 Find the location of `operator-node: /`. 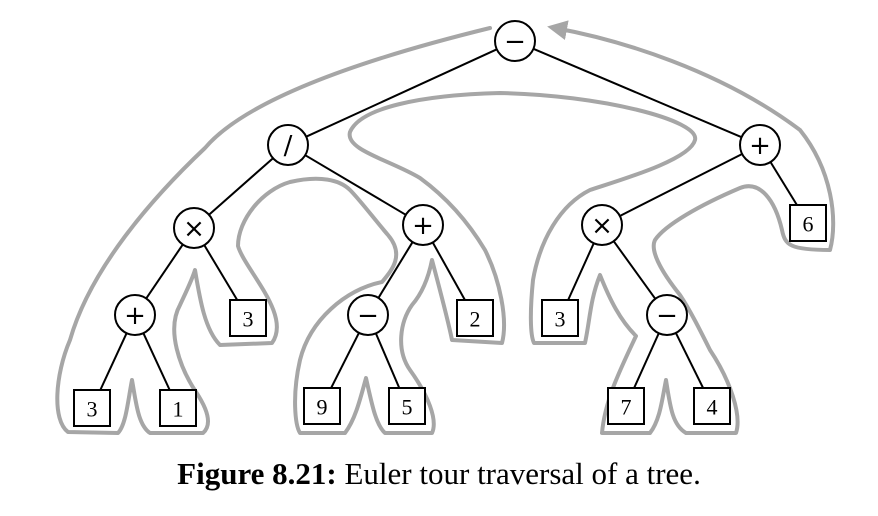

operator-node: / is located at coordinates (288, 145).